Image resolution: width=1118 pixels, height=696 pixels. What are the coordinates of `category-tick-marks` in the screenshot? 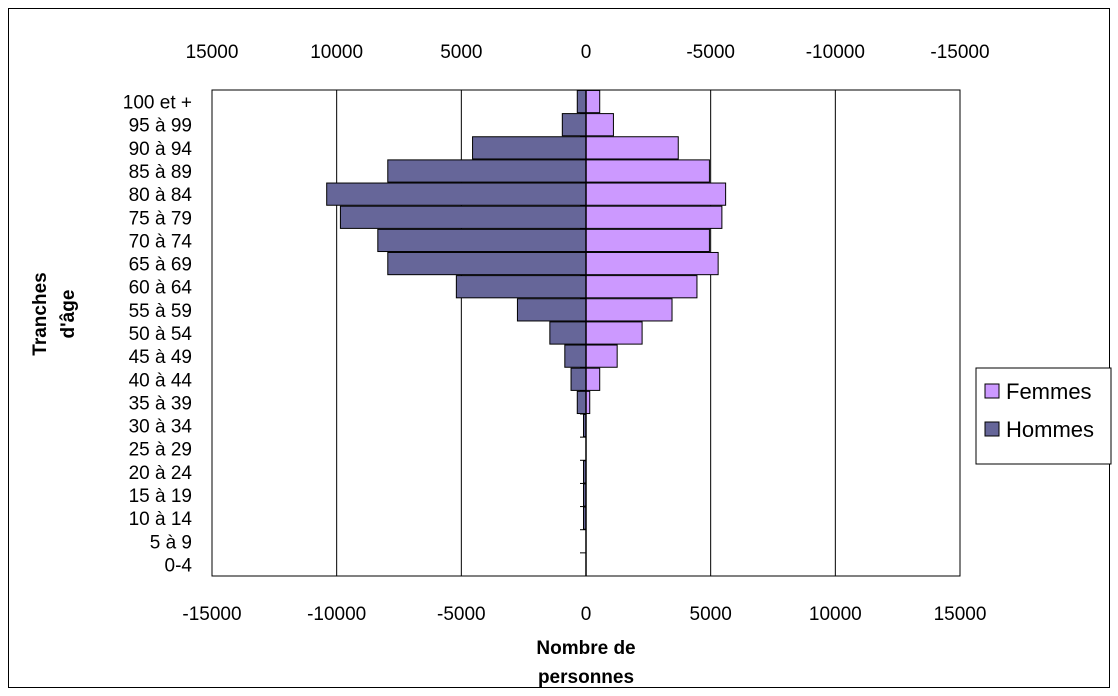 It's located at (583, 333).